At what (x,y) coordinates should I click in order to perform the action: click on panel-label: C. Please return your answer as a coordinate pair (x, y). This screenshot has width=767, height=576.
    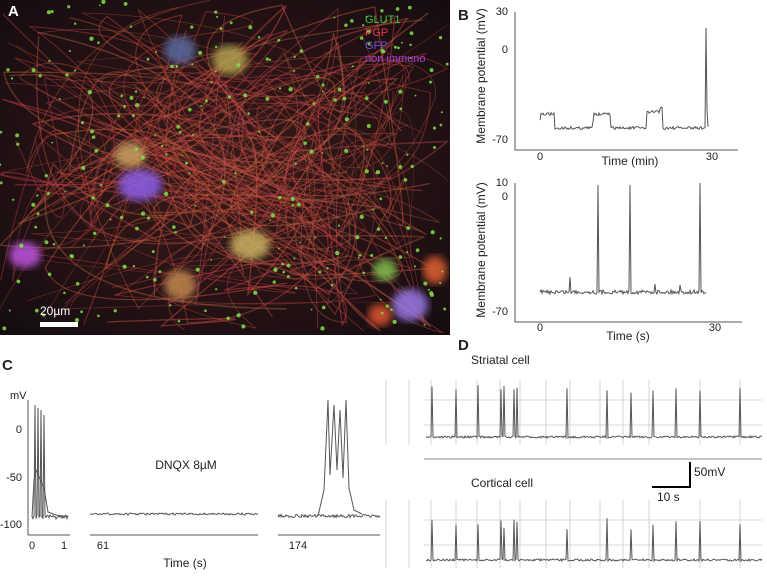
    Looking at the image, I should click on (7, 365).